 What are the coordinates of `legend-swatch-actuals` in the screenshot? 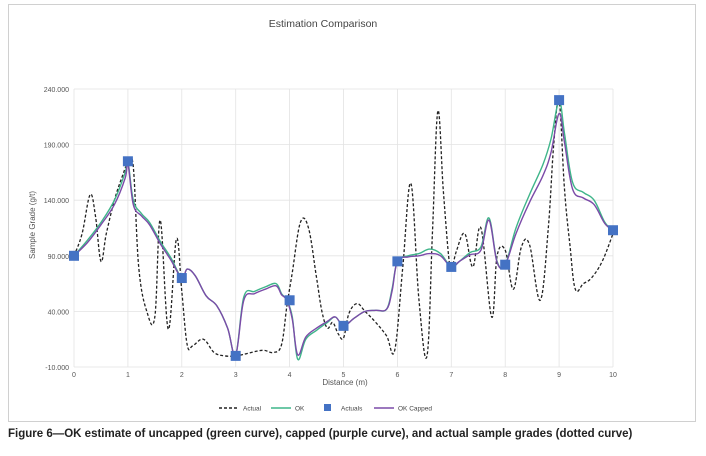 It's located at (327, 407).